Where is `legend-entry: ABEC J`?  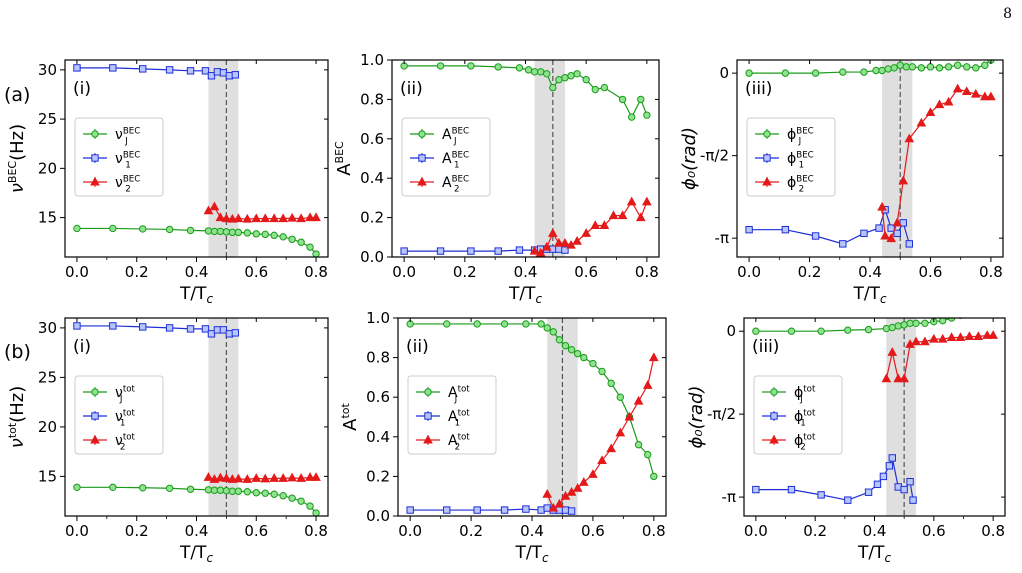
legend-entry: ABEC J is located at coordinates (455, 136).